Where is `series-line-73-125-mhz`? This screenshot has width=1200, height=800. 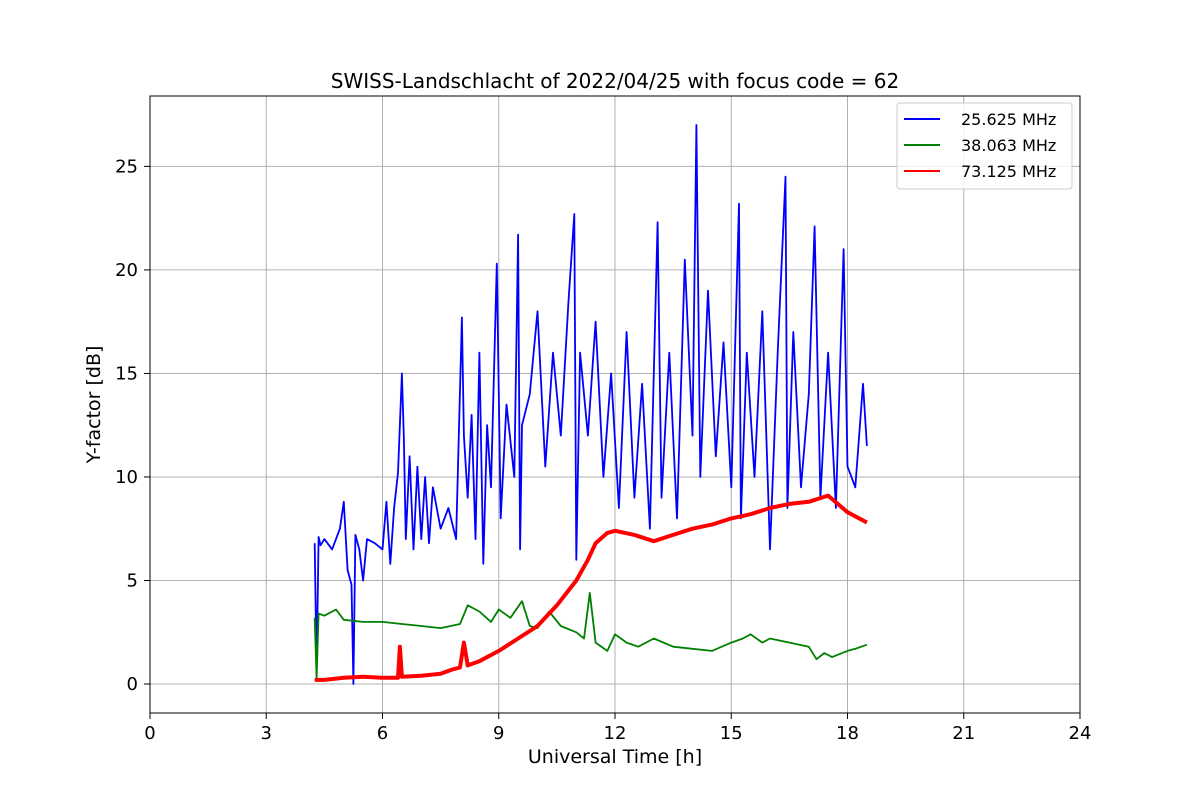
series-line-73-125-mhz is located at coordinates (591, 587).